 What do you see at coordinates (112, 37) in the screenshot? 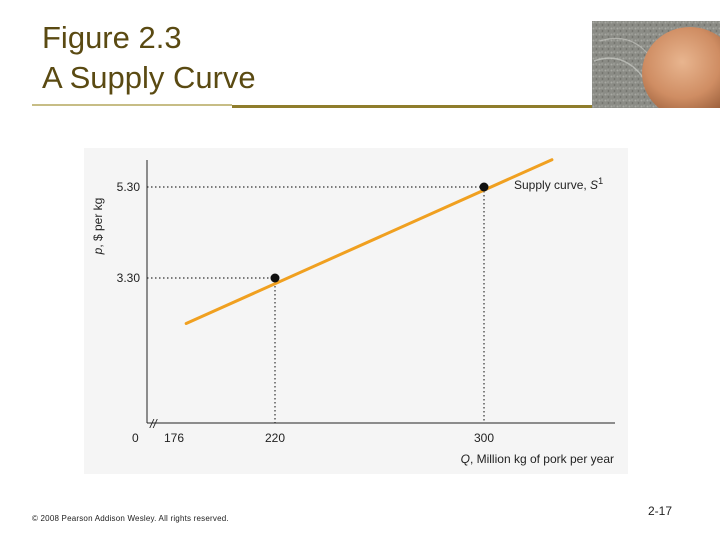
I see `title-line-1: Figure 2.3` at bounding box center [112, 37].